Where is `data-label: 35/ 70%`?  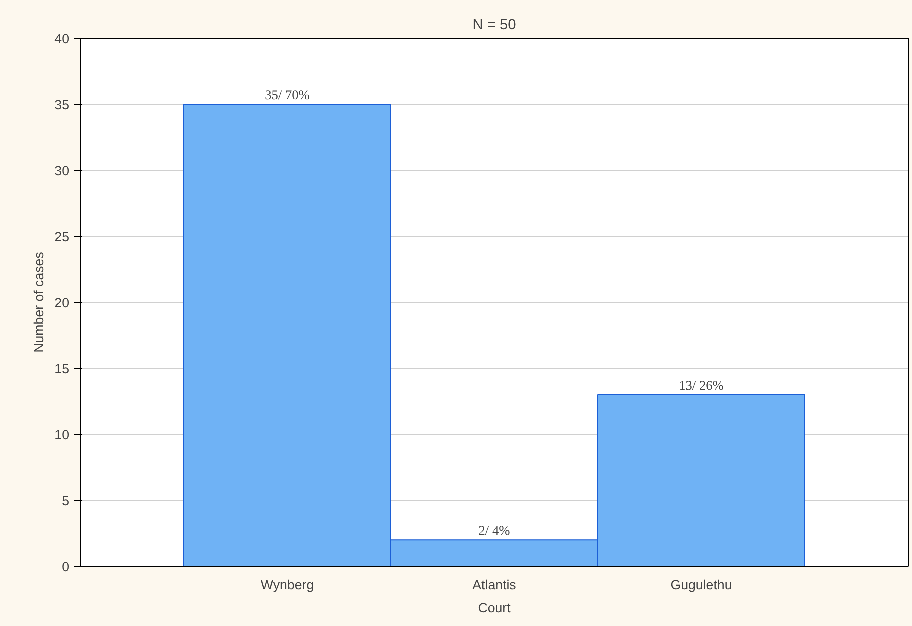
data-label: 35/ 70% is located at coordinates (287, 95).